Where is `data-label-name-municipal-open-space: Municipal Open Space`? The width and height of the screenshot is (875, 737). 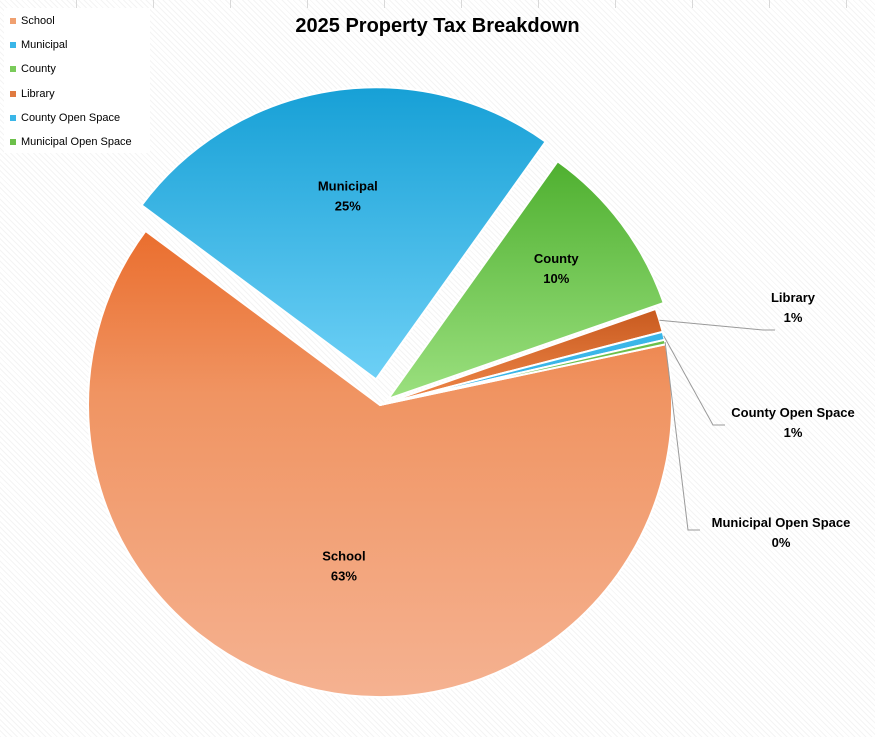
data-label-name-municipal-open-space: Municipal Open Space is located at coordinates (781, 522).